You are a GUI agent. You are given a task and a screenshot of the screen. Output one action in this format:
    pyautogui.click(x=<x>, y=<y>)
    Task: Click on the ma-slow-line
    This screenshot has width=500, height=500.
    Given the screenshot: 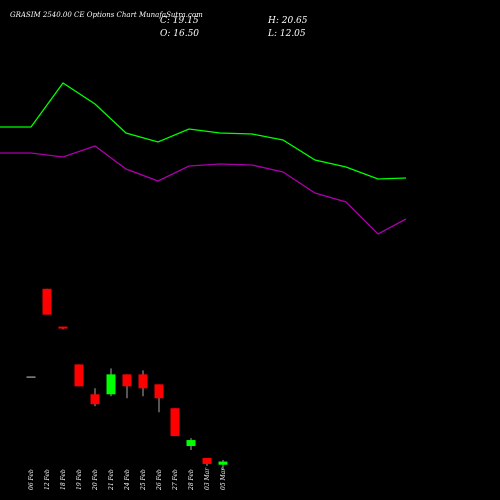 What is the action you would take?
    pyautogui.click(x=203, y=190)
    